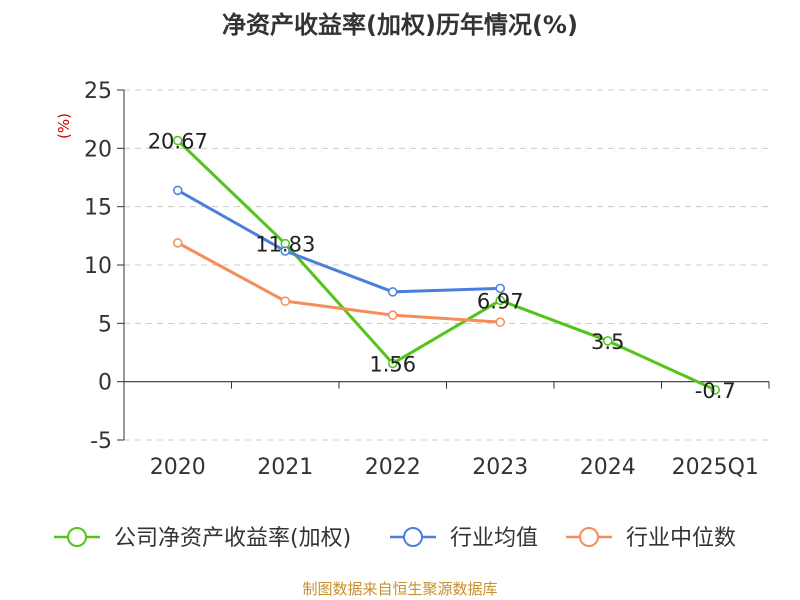  Describe the element at coordinates (393, 467) in the screenshot. I see `x-tick-label: 2022` at that location.